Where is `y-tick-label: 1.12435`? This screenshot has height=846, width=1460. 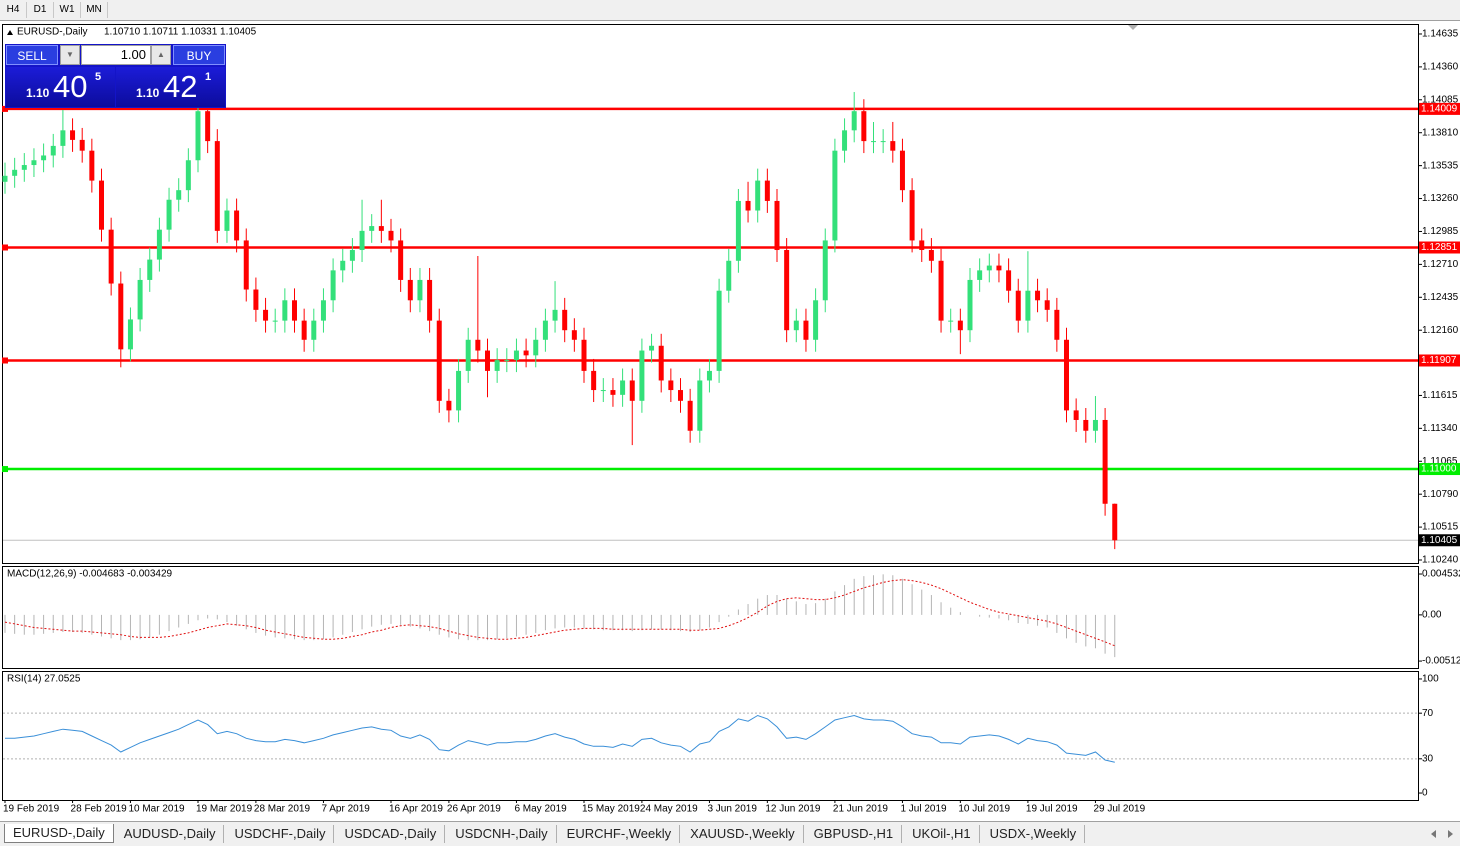 y-tick-label: 1.12435 is located at coordinates (1440, 297).